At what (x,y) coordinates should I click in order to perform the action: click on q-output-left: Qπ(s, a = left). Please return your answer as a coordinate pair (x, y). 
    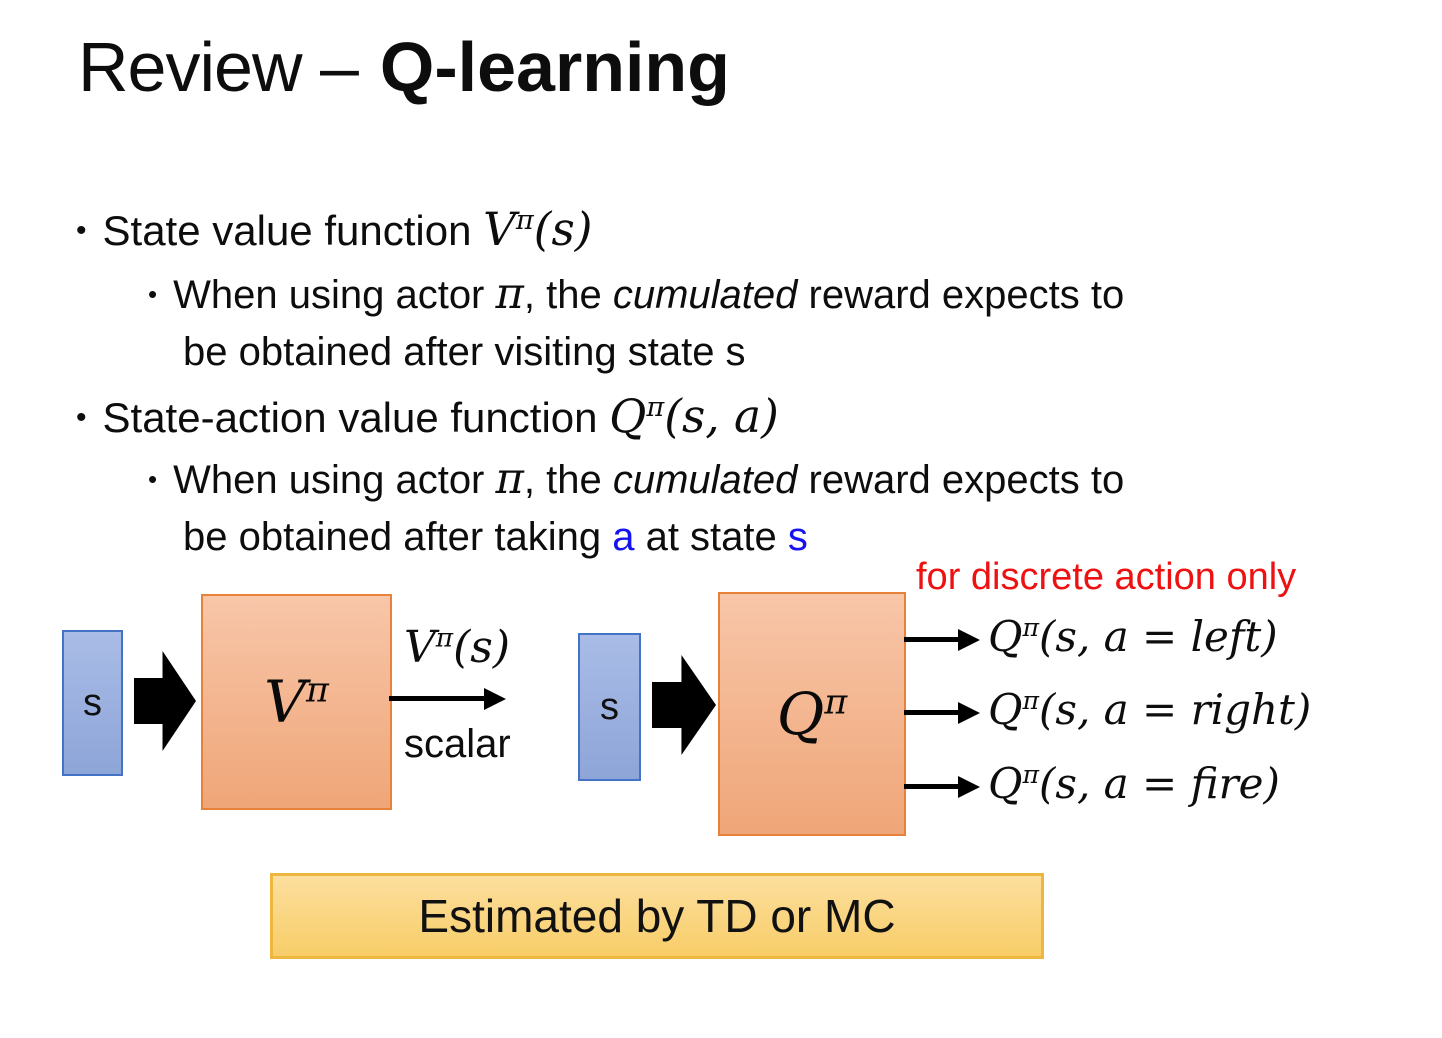
    Looking at the image, I should click on (1133, 636).